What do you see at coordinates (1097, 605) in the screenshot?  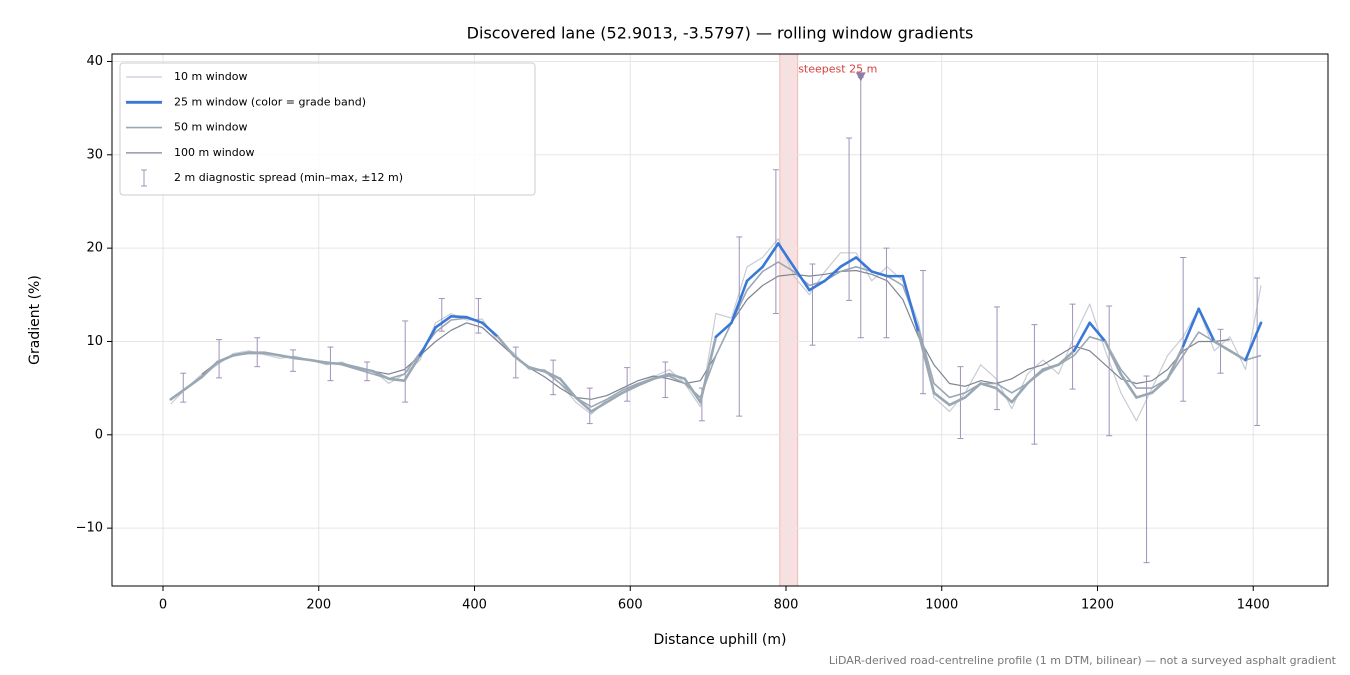 I see `x-tick-label: 1200` at bounding box center [1097, 605].